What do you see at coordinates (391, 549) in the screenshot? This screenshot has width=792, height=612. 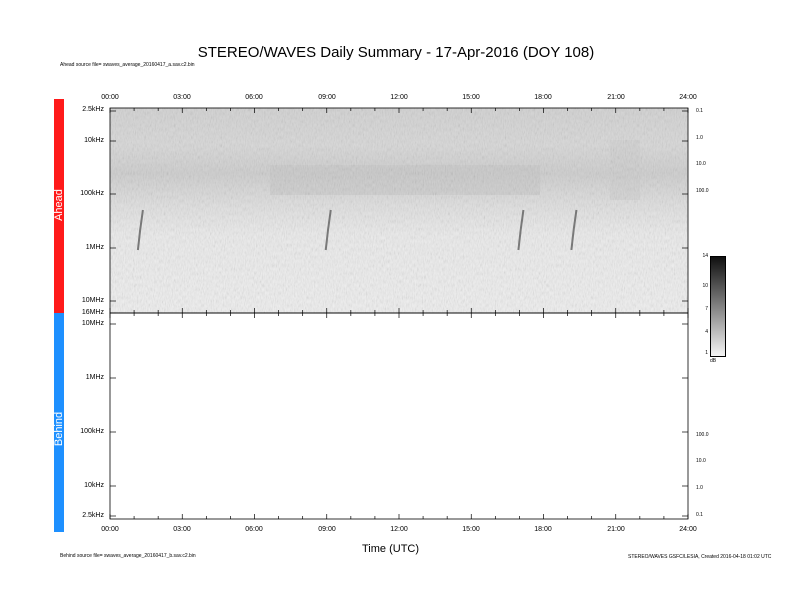 I see `x-axis-label: Time (UTC)` at bounding box center [391, 549].